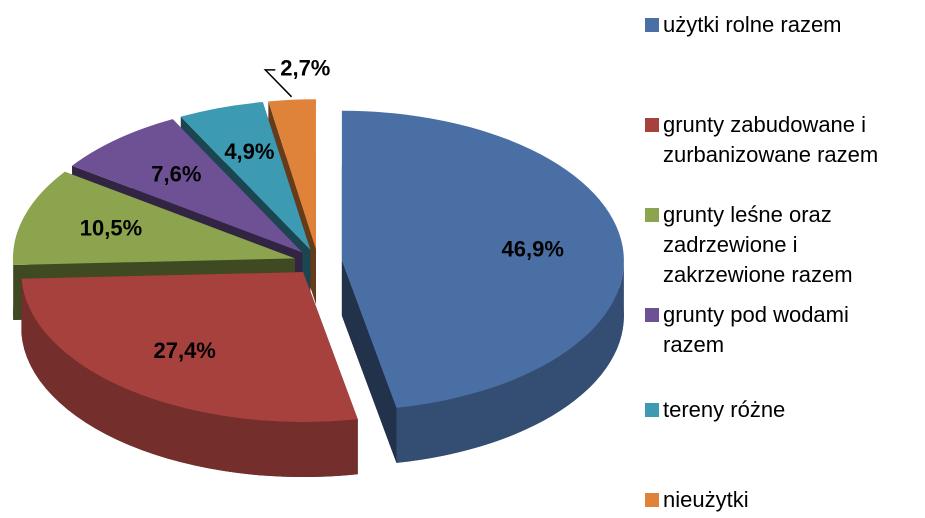 The image size is (925, 518). What do you see at coordinates (278, 83) in the screenshot?
I see `leader-line` at bounding box center [278, 83].